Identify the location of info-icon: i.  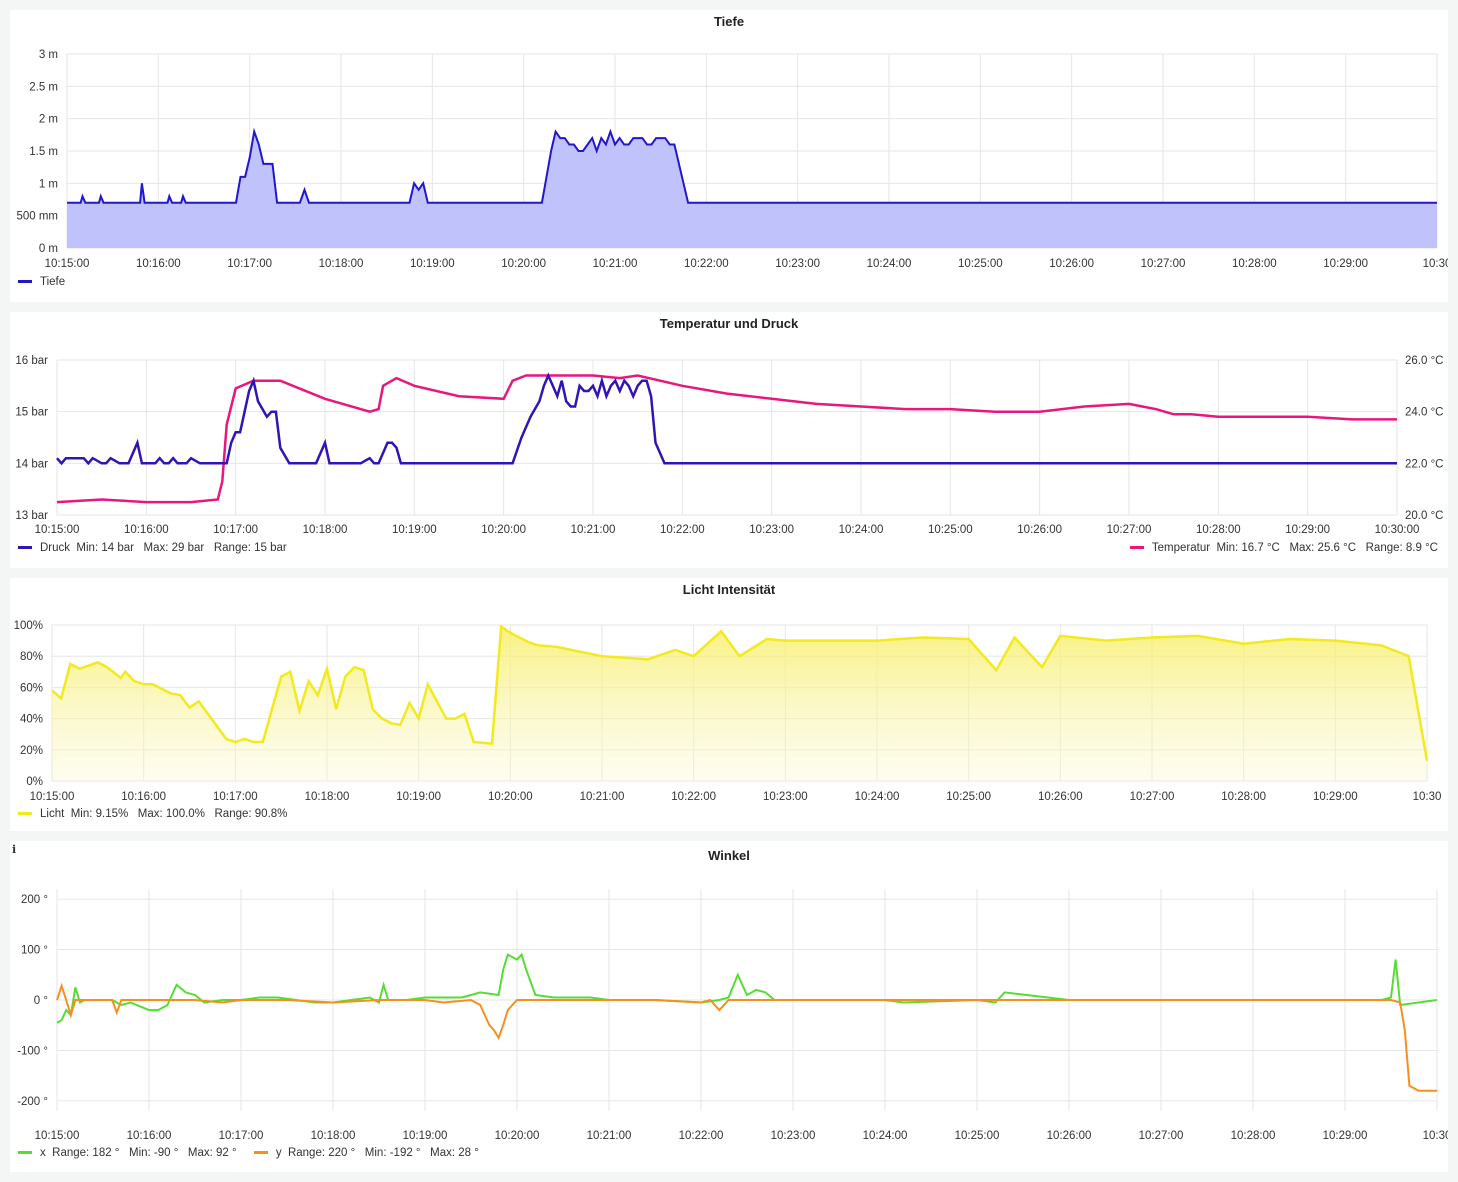
(14, 849).